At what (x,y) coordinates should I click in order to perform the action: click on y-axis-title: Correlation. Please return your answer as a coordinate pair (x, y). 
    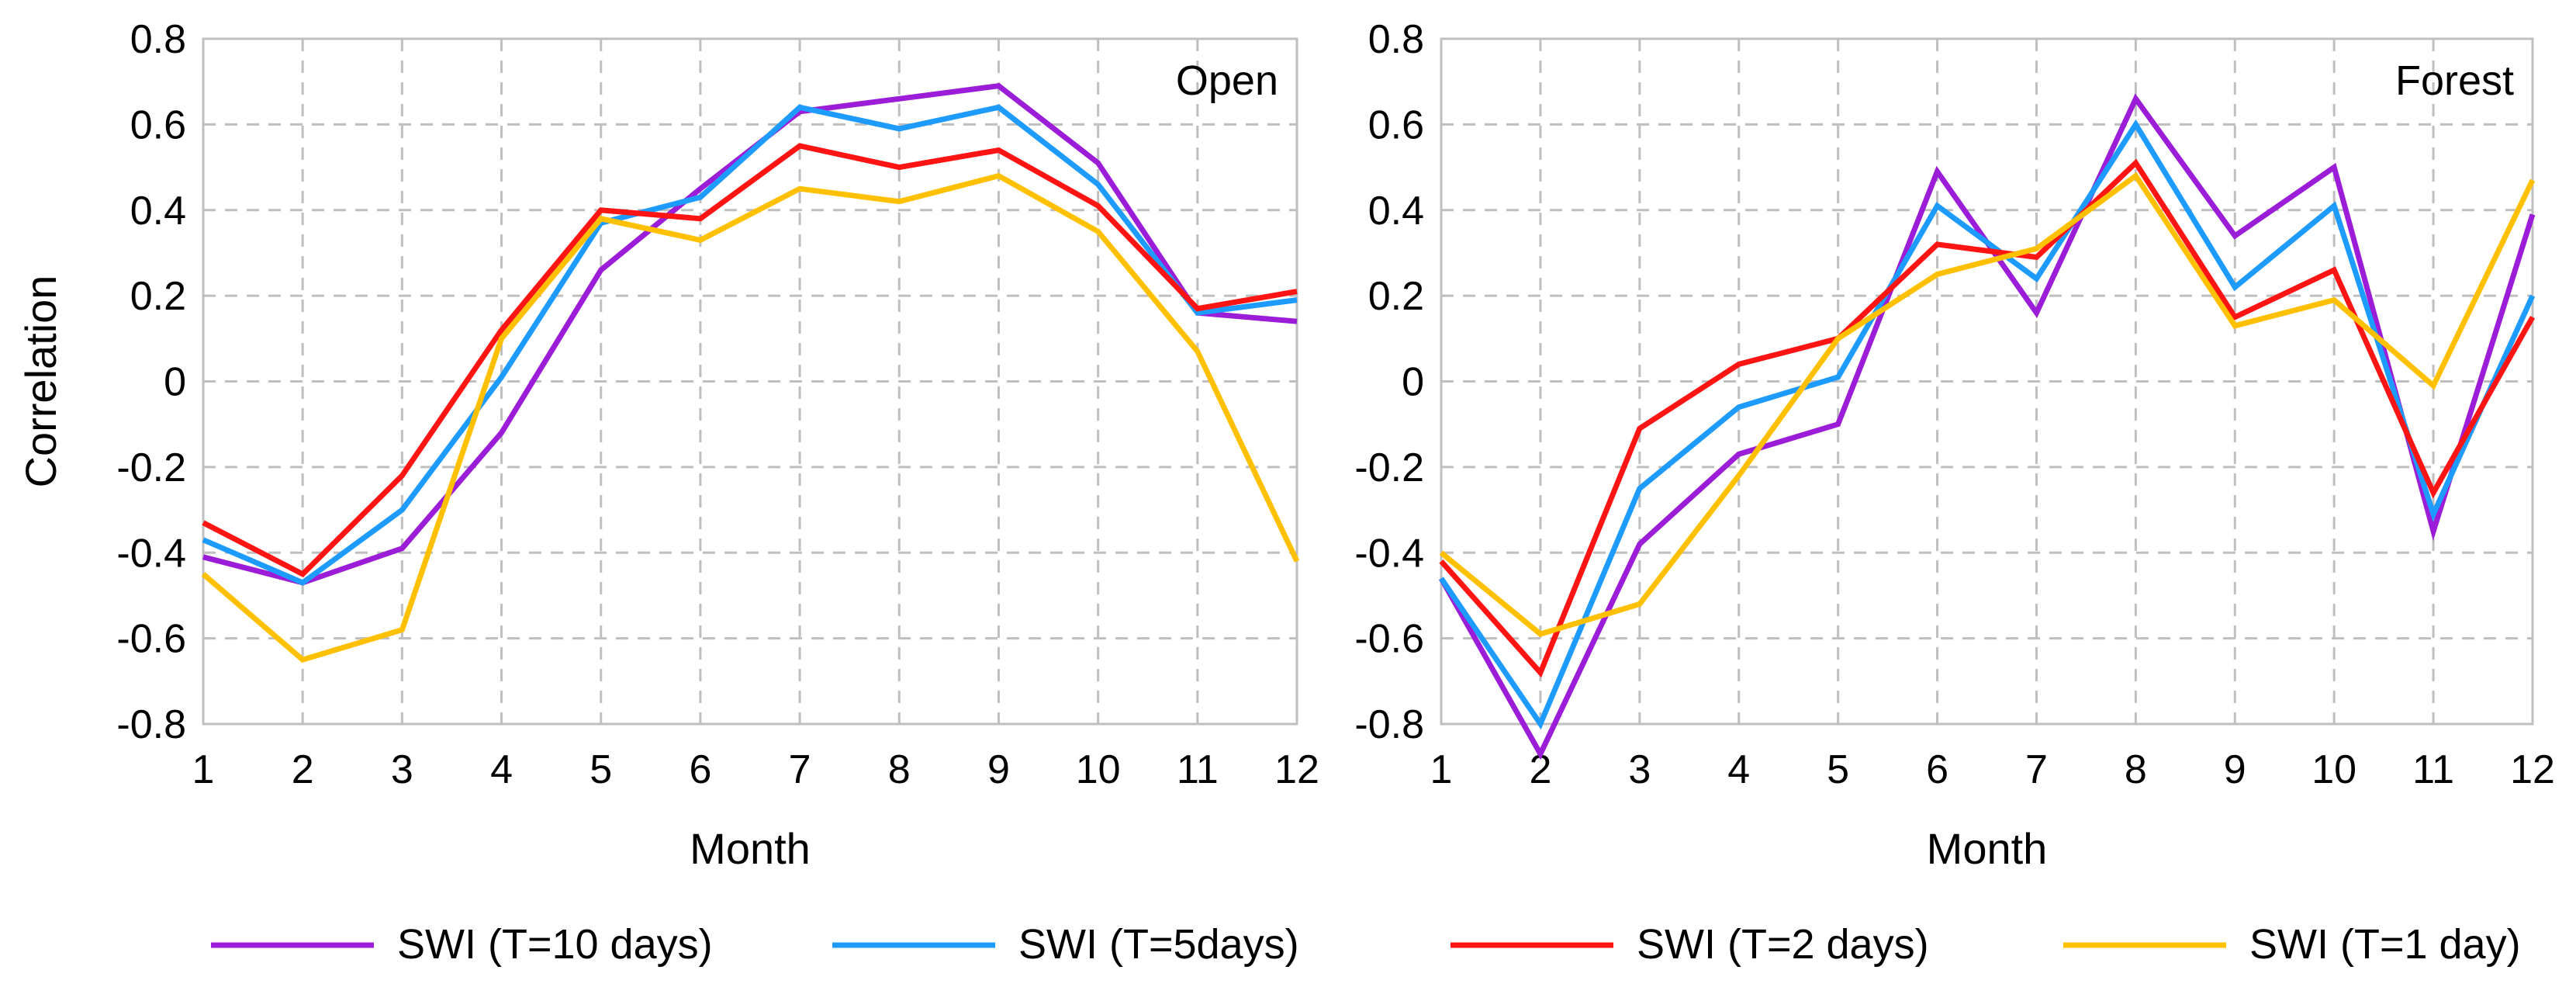
    Looking at the image, I should click on (40, 382).